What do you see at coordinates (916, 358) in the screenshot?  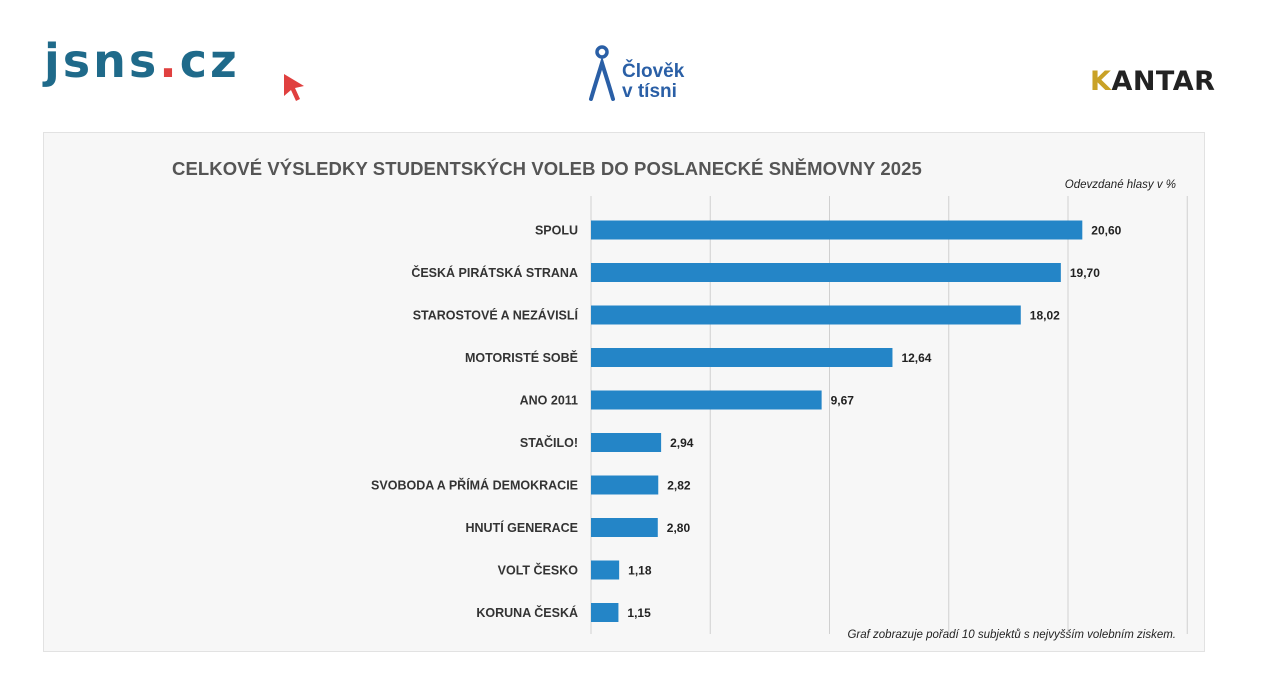 I see `value-label: 12,64` at bounding box center [916, 358].